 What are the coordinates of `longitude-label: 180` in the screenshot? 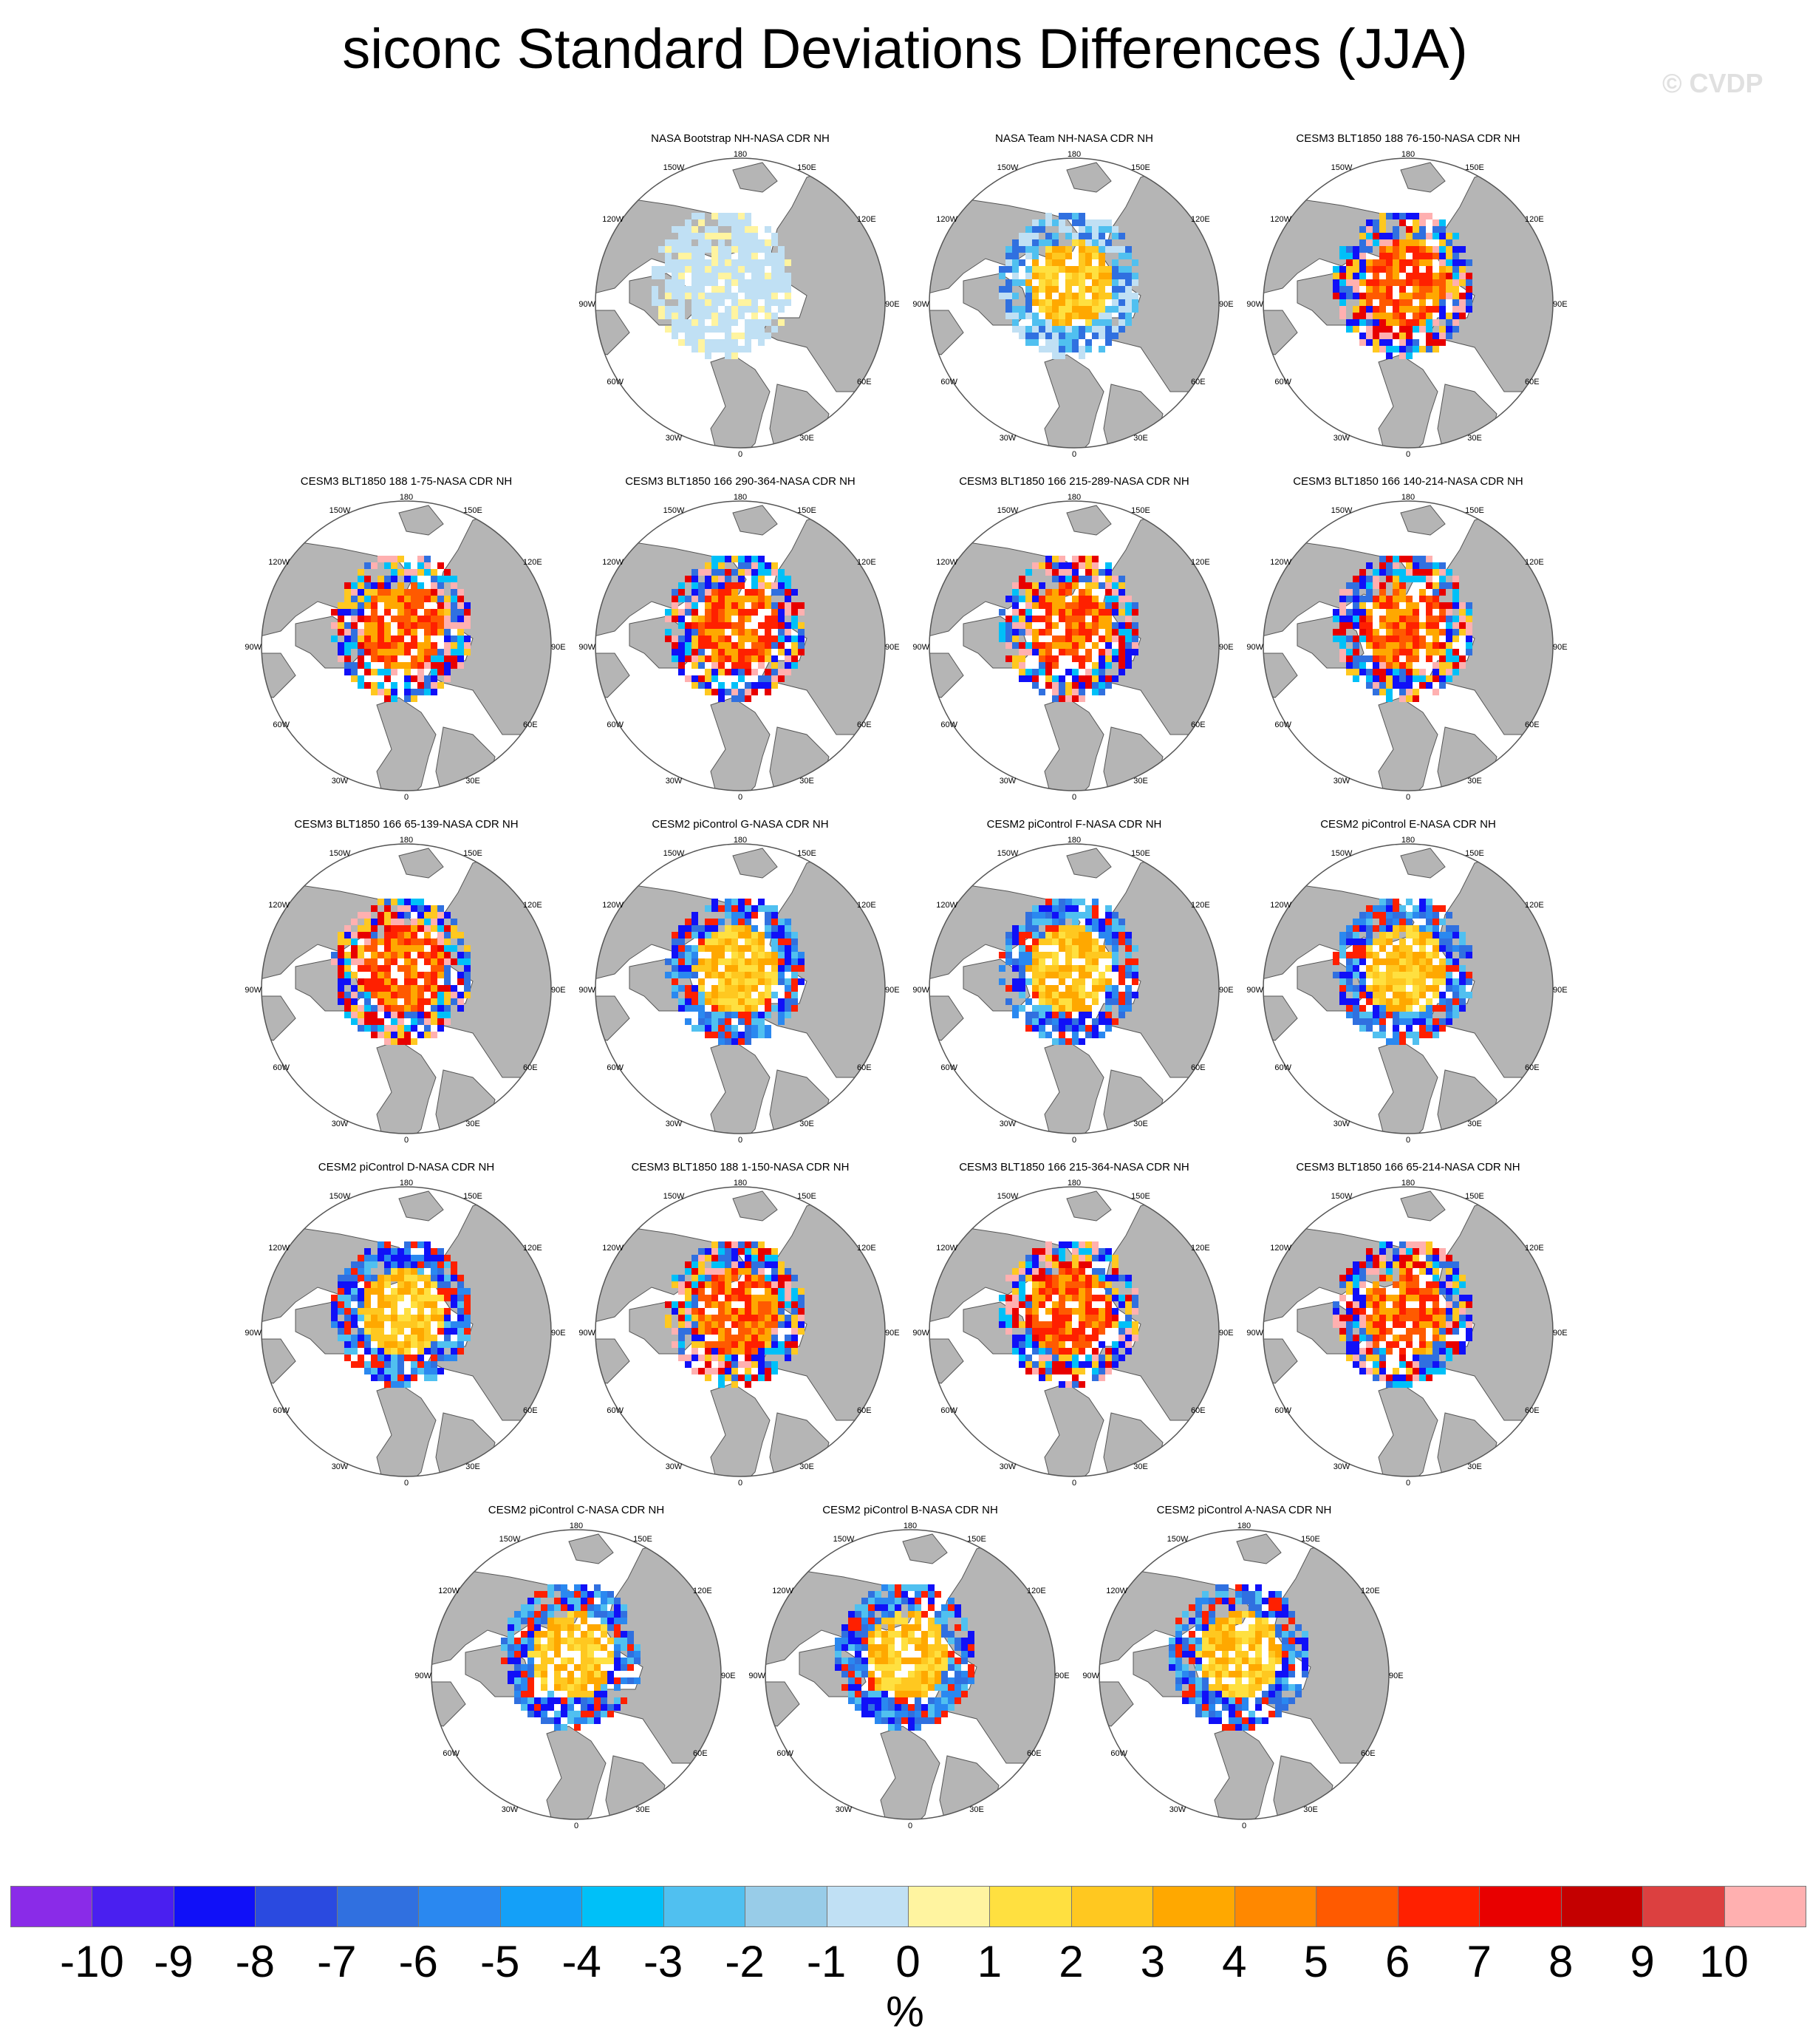 It's located at (1074, 841).